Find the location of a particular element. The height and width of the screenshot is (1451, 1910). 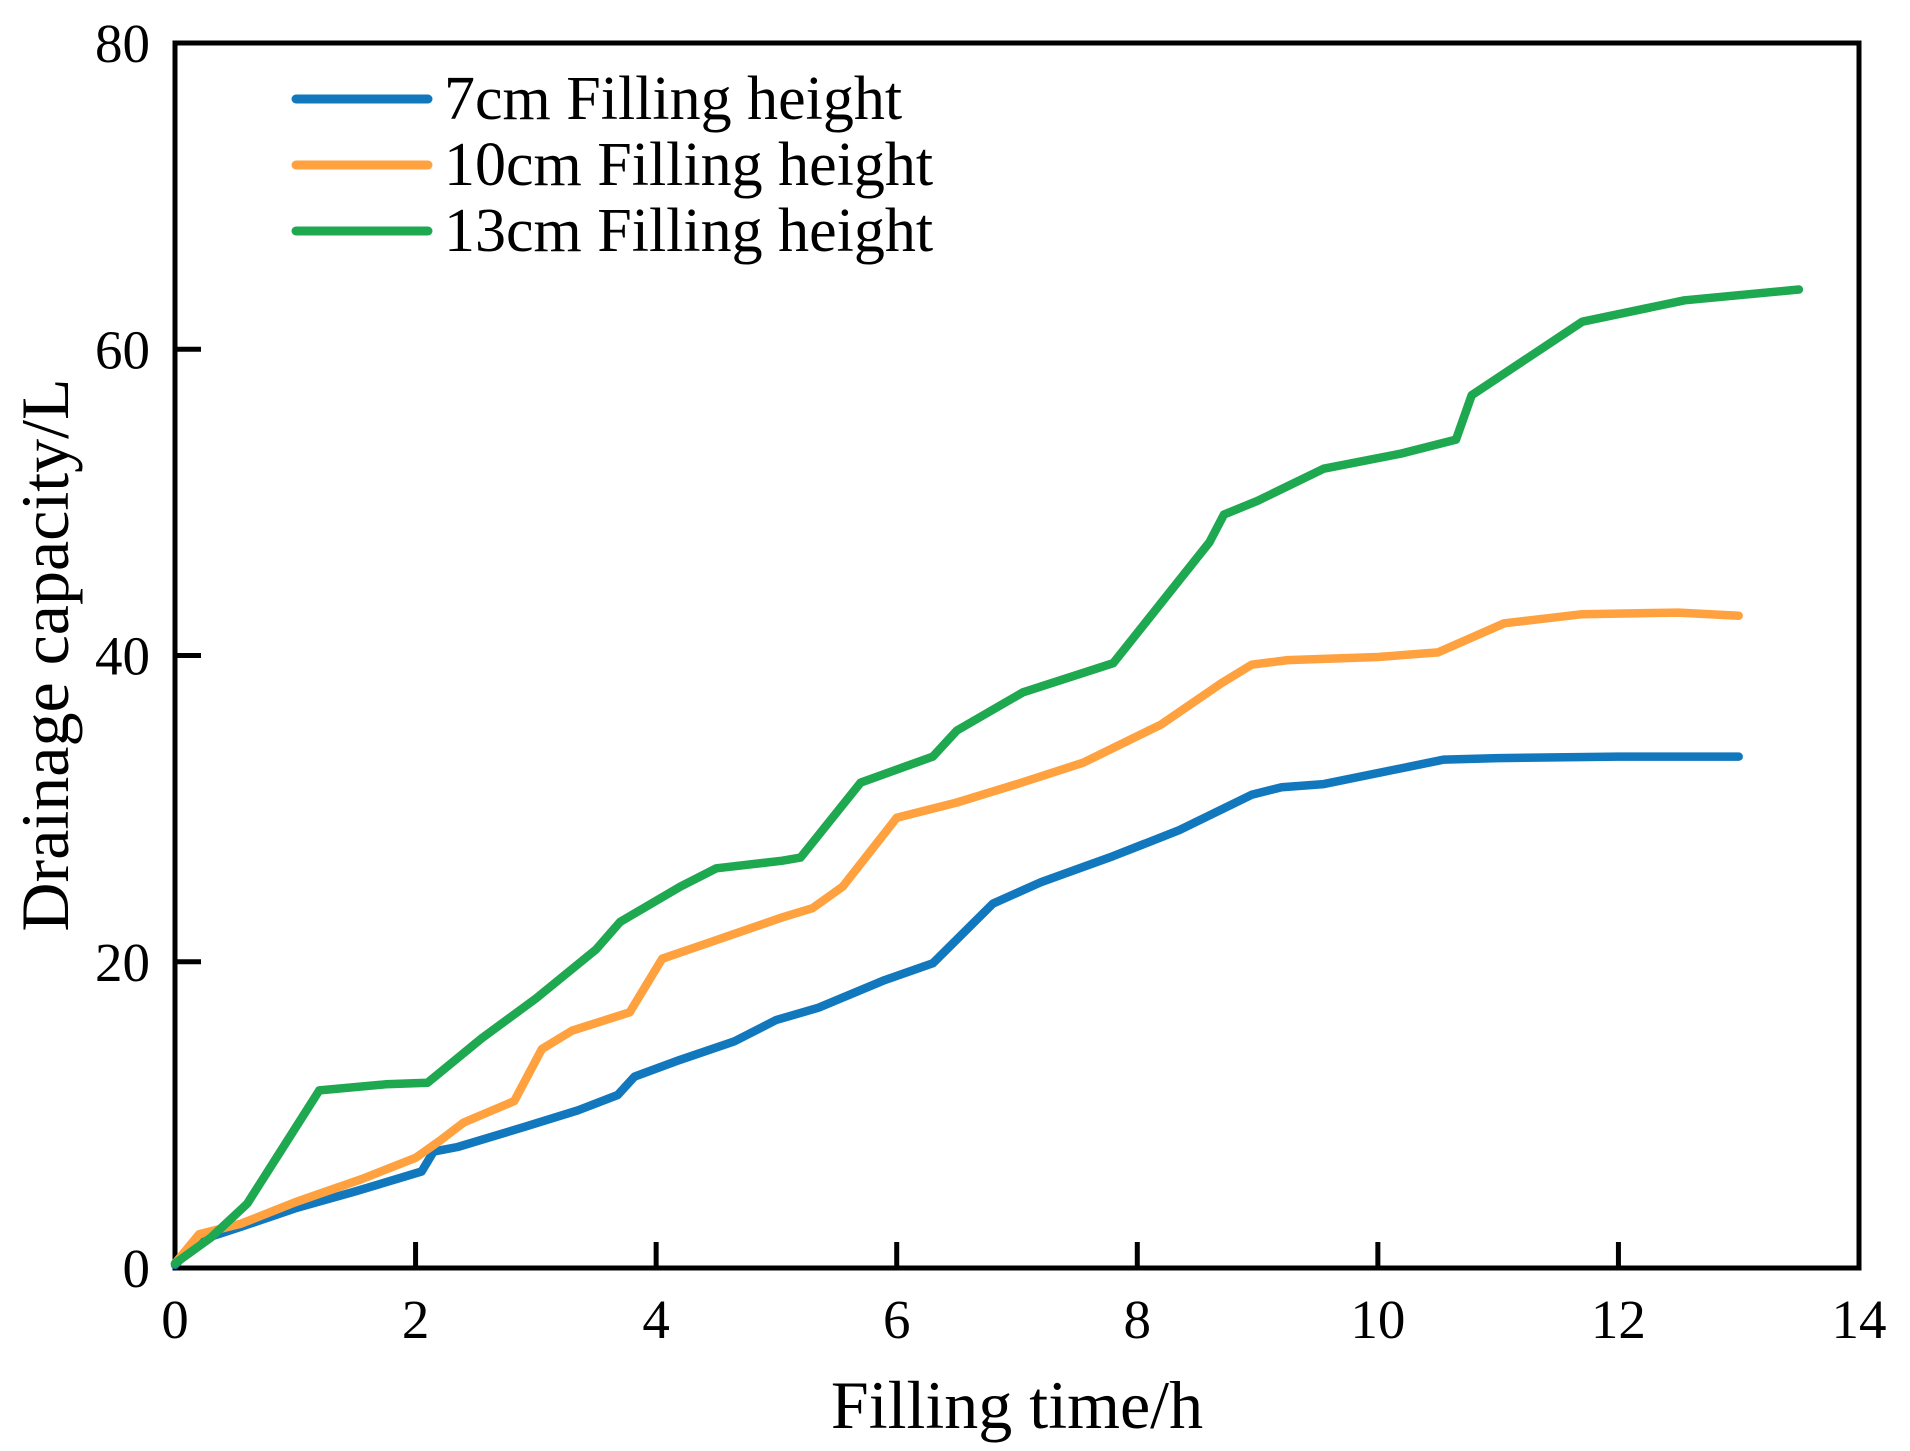

y-axis-title: Drainage capacity/L is located at coordinates (45, 654).